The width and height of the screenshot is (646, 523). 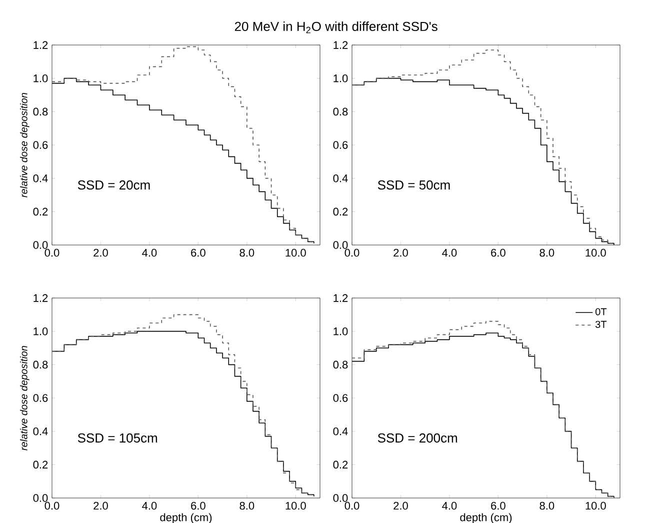 What do you see at coordinates (601, 312) in the screenshot?
I see `legend-label: 0T` at bounding box center [601, 312].